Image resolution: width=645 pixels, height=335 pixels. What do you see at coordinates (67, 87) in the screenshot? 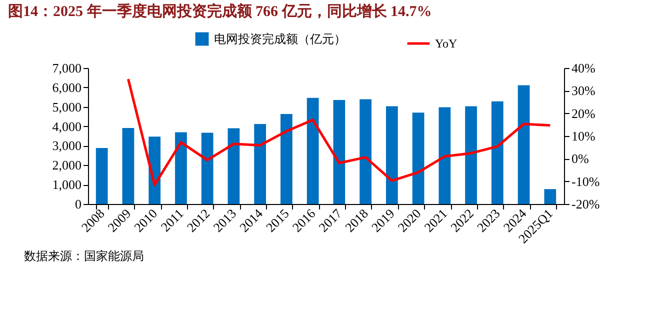
I see `y-tick-label: 6,000` at bounding box center [67, 87].